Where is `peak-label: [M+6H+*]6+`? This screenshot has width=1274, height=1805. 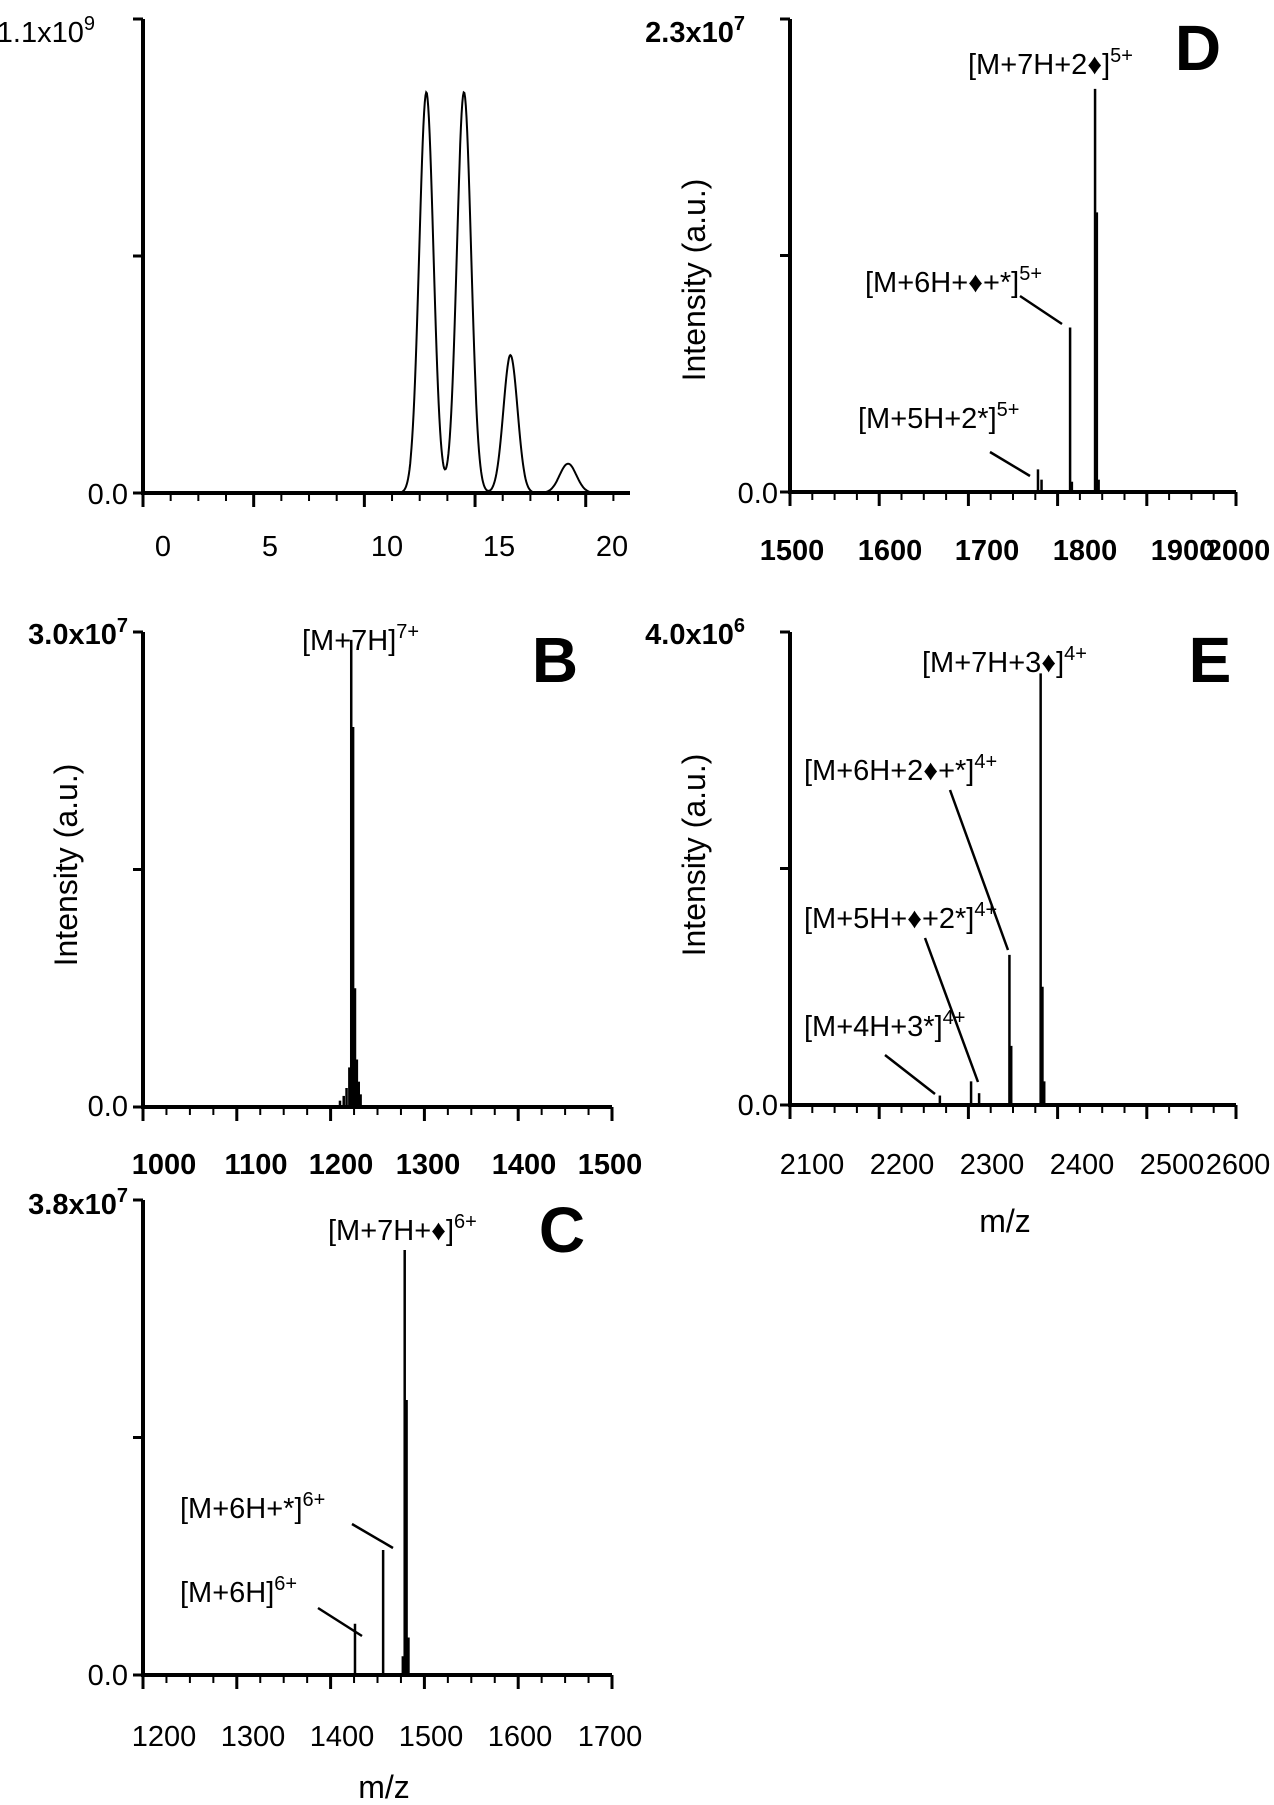 peak-label: [M+6H+*]6+ is located at coordinates (252, 1507).